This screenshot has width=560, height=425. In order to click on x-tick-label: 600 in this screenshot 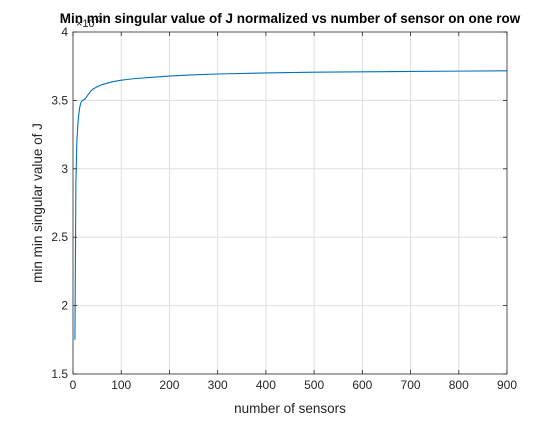, I will do `click(362, 385)`.